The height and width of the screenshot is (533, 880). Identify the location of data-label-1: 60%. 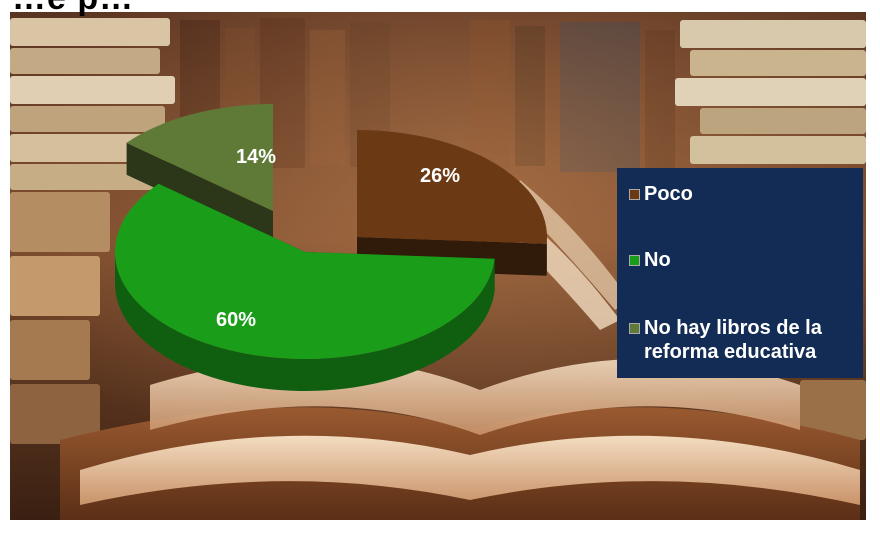
(236, 320).